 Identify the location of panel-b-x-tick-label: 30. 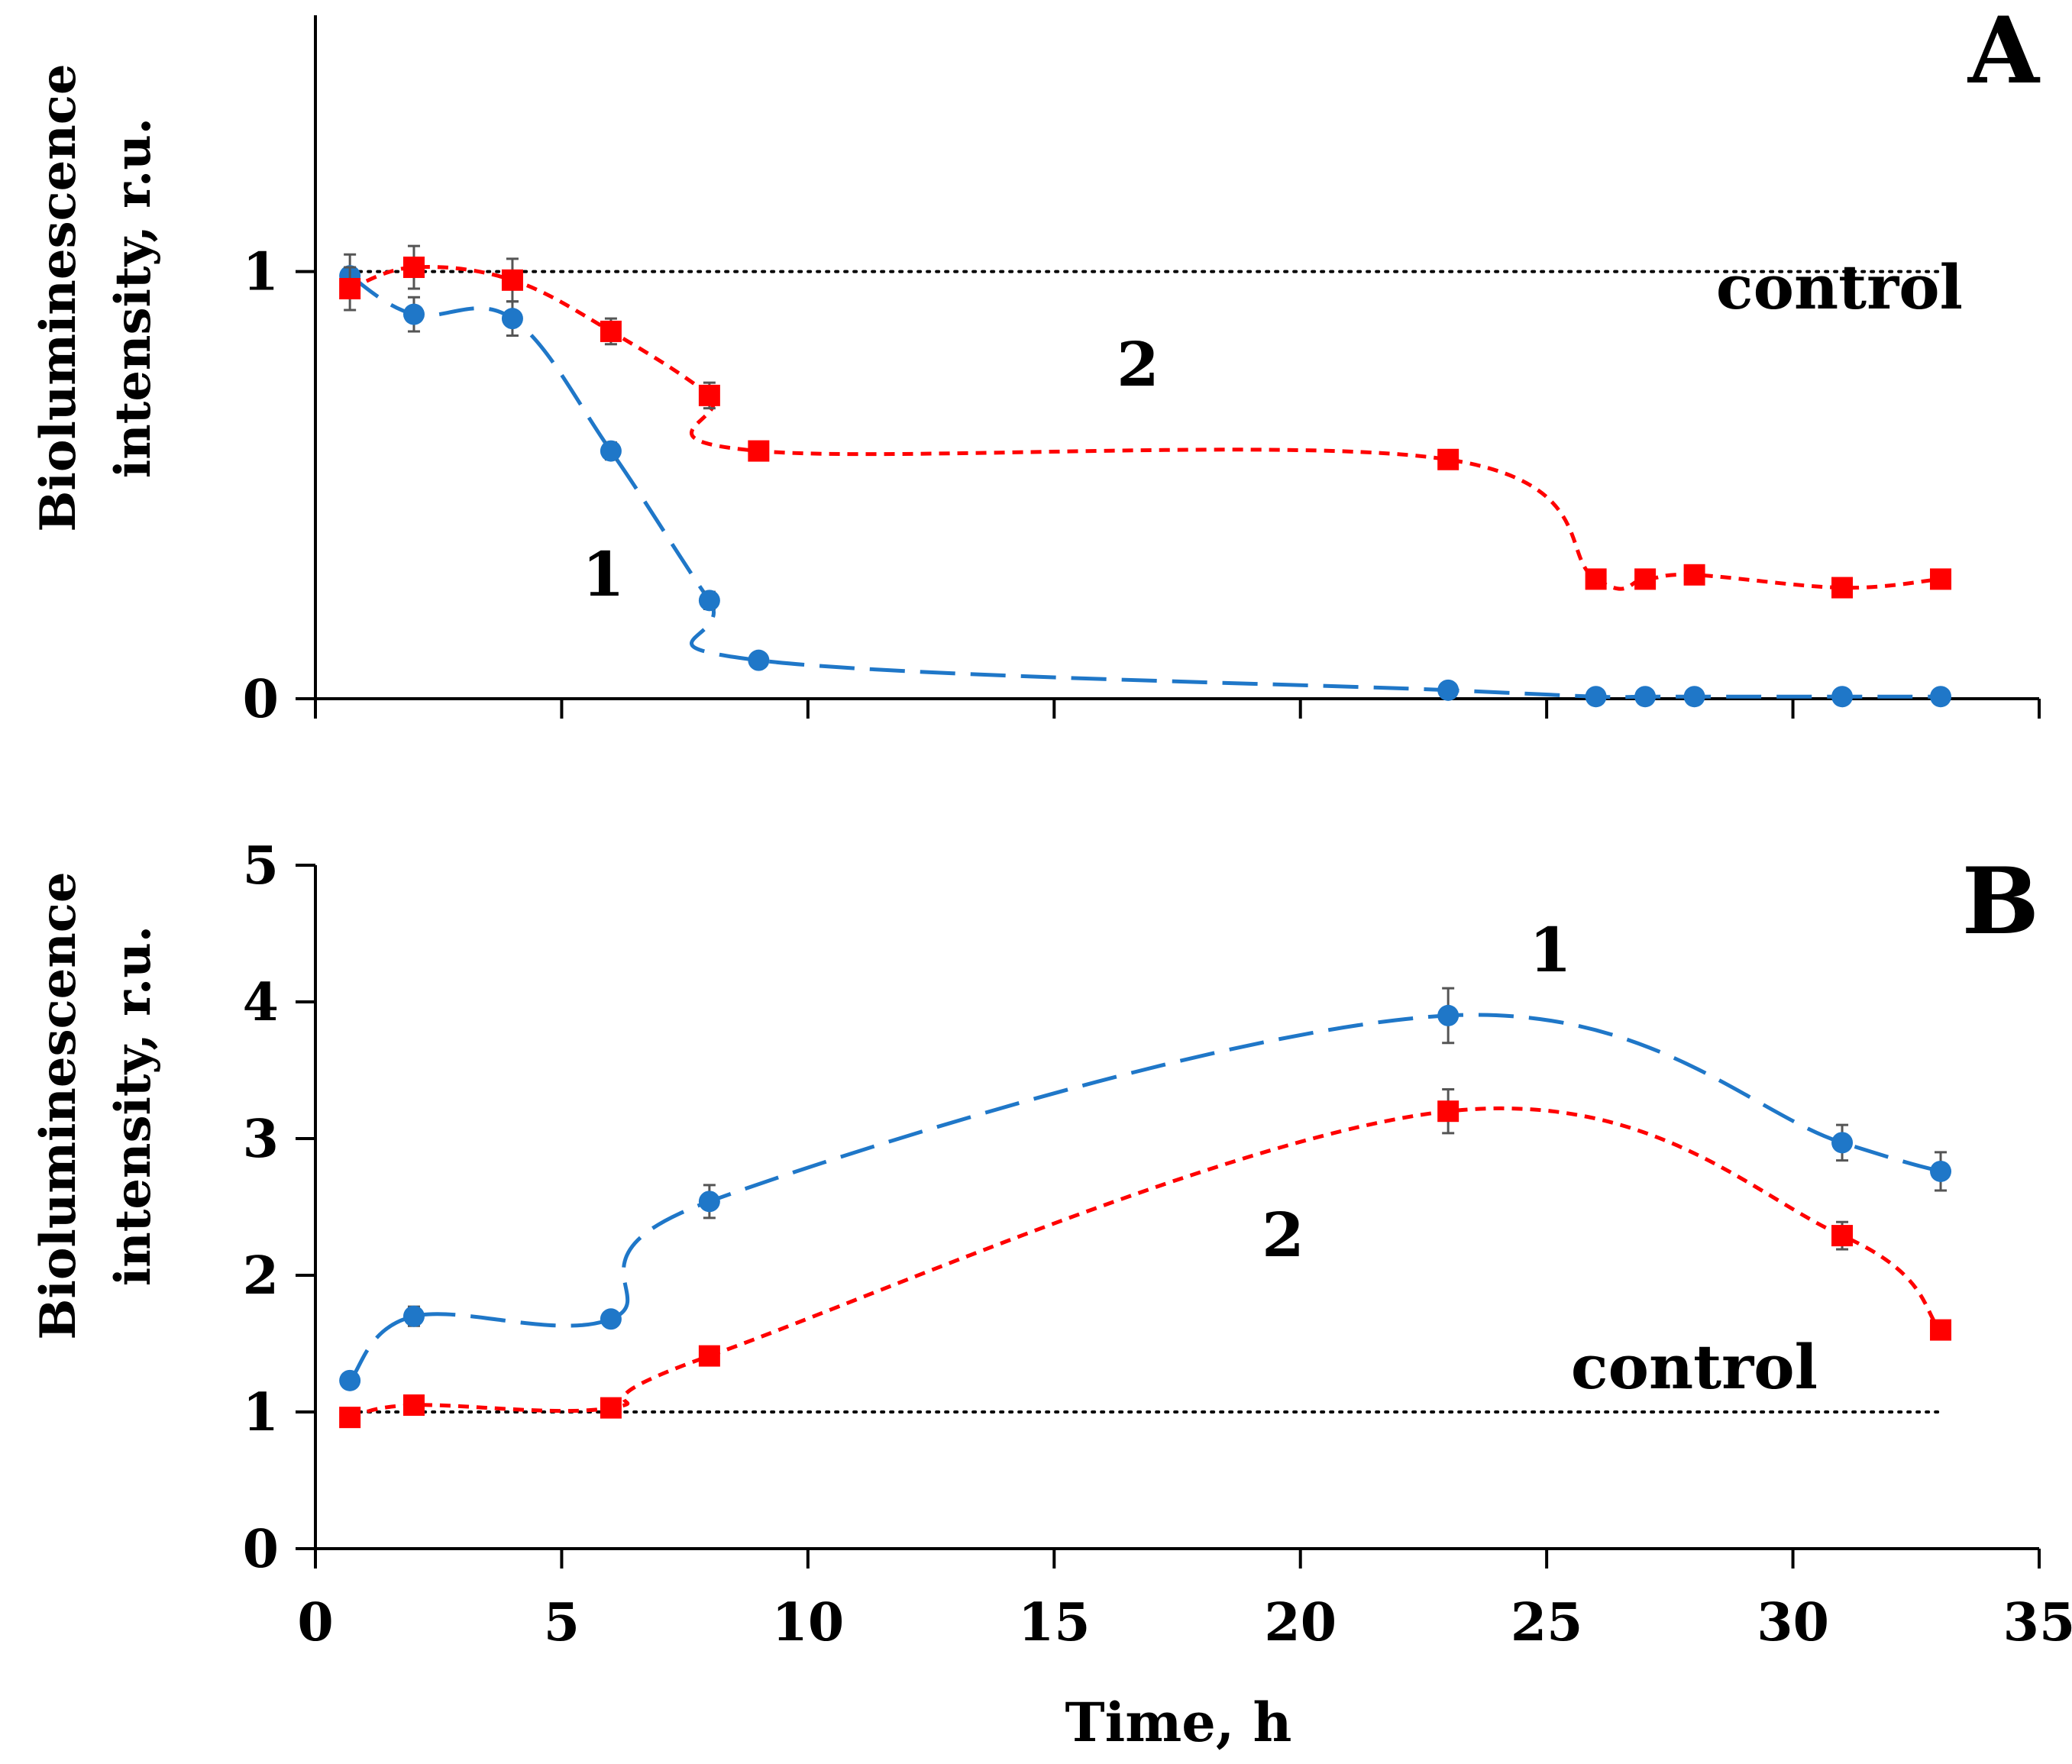
(1793, 1623).